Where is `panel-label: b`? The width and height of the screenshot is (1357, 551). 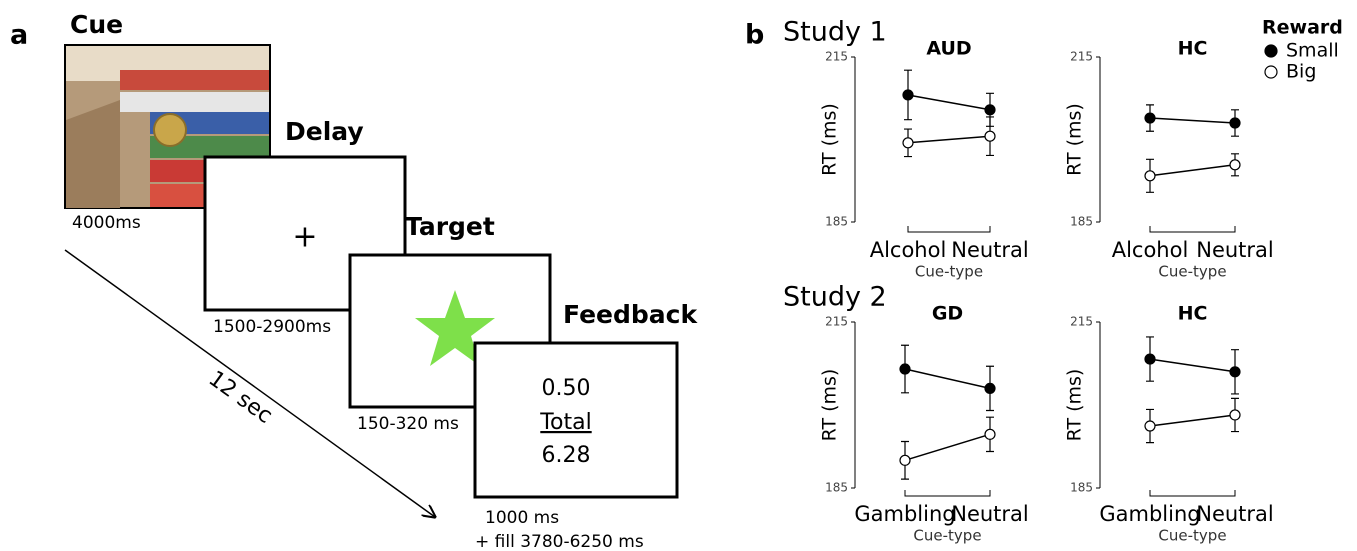 panel-label: b is located at coordinates (754, 35).